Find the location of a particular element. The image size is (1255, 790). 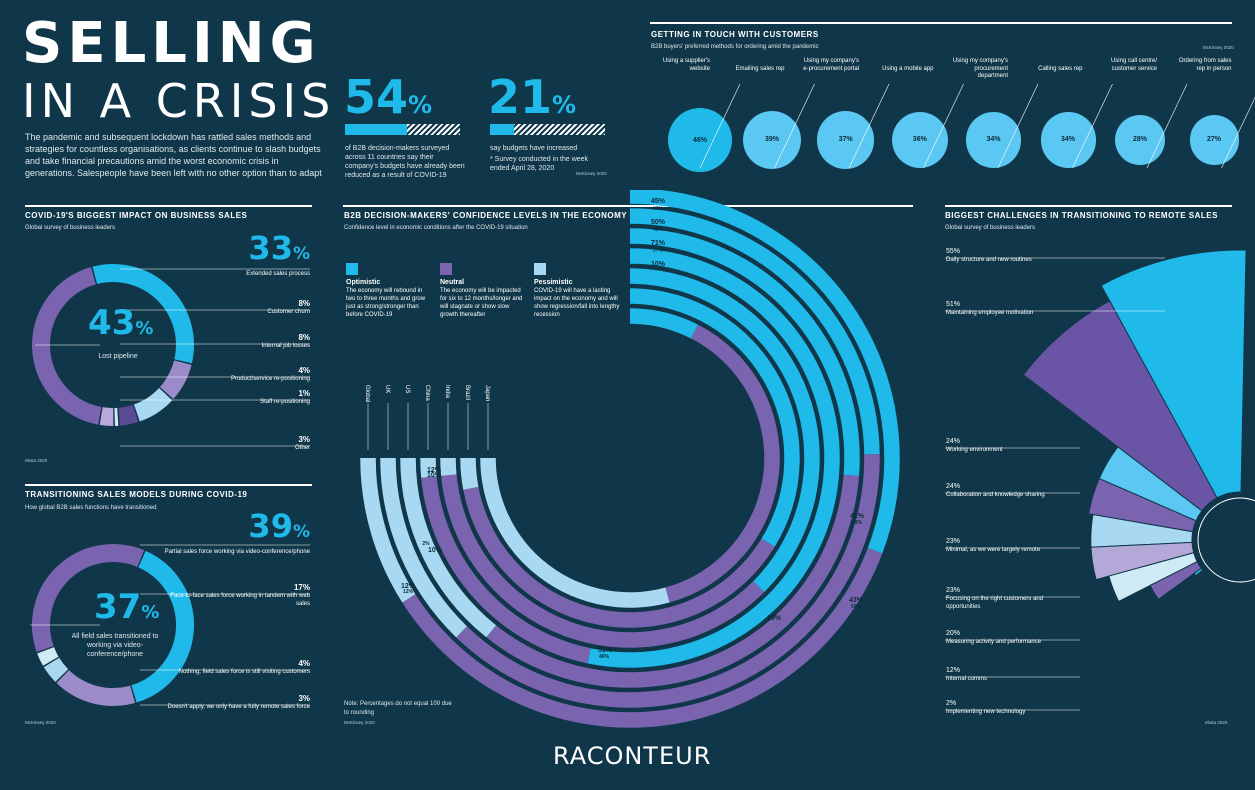

country-label: UK is located at coordinates (387, 389).